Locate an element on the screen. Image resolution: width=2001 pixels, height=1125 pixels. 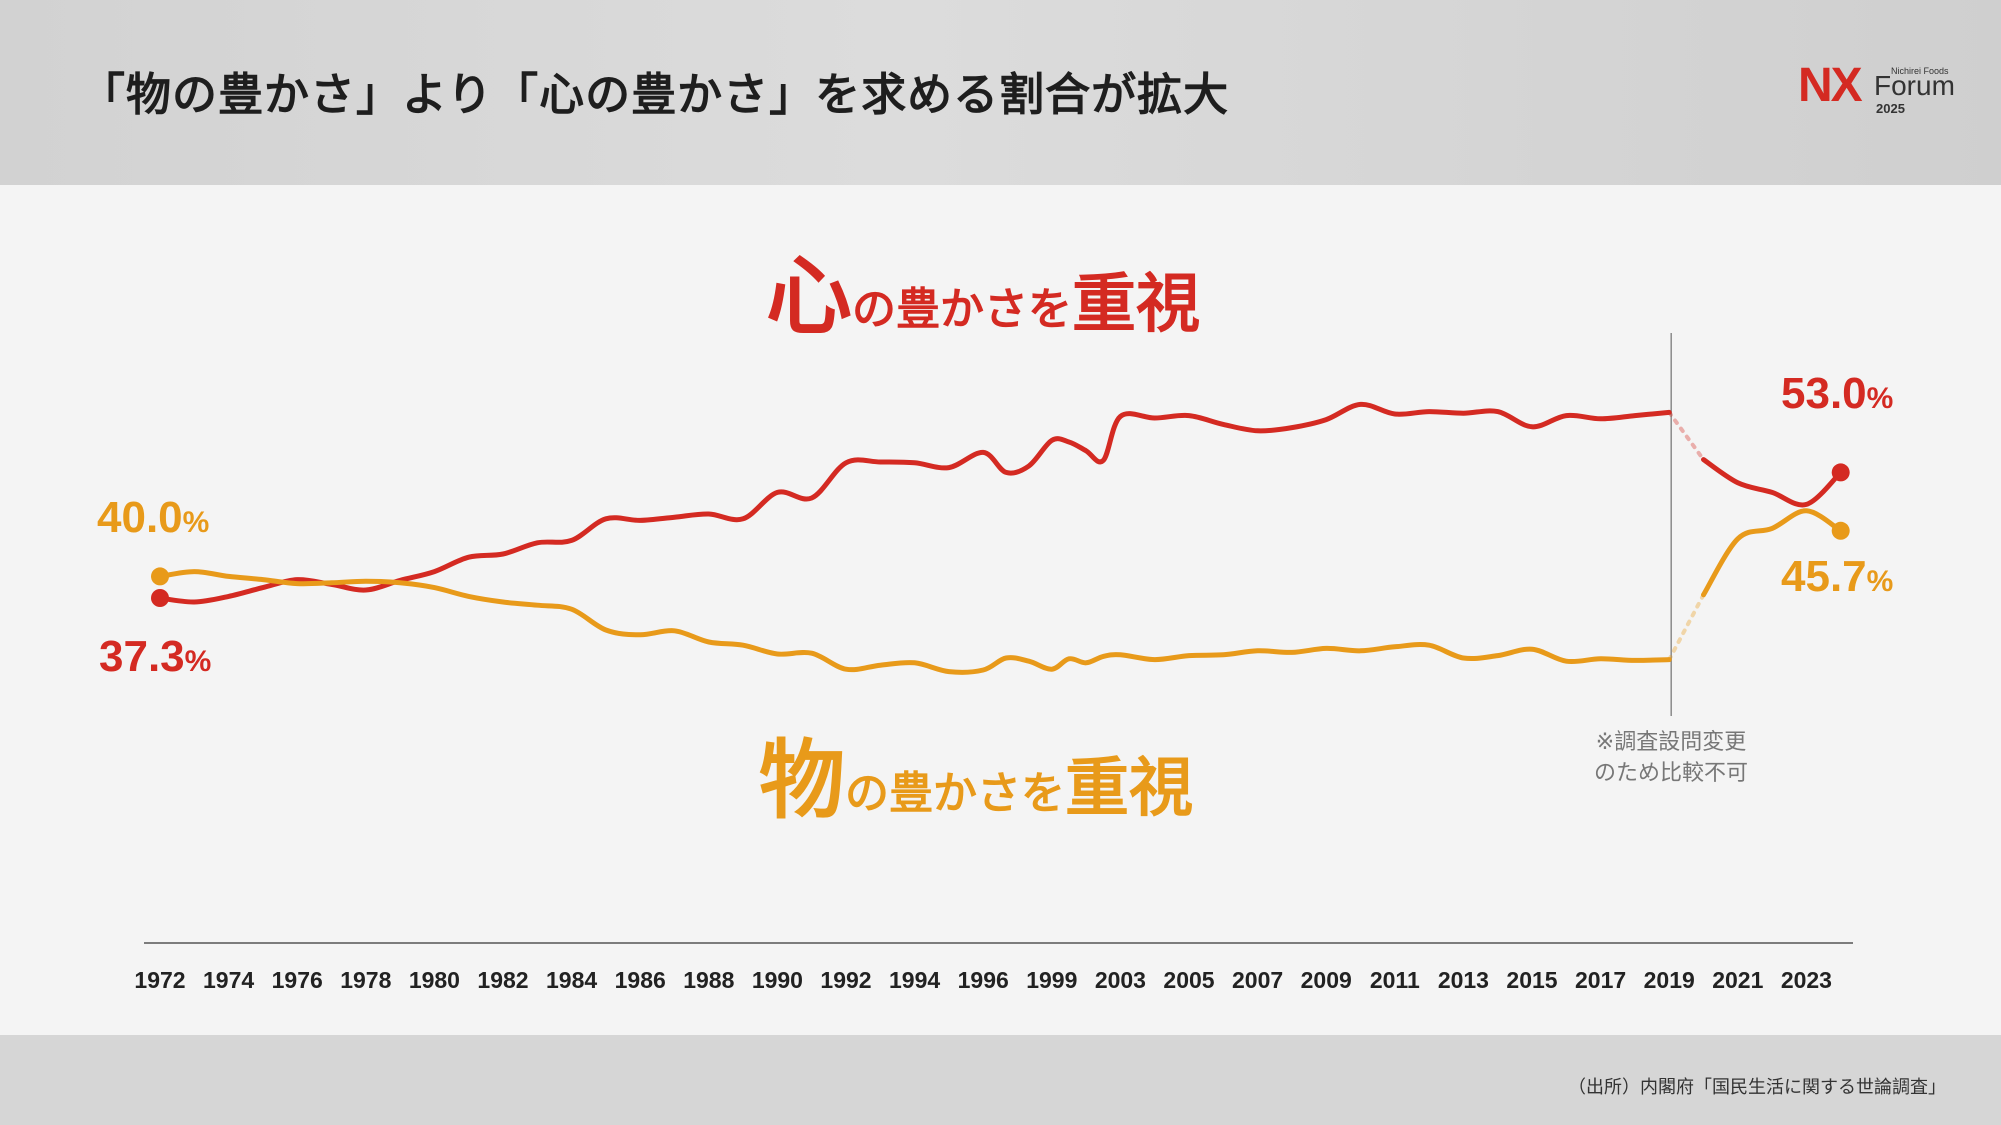
x-tick-label: 2013 is located at coordinates (1463, 980).